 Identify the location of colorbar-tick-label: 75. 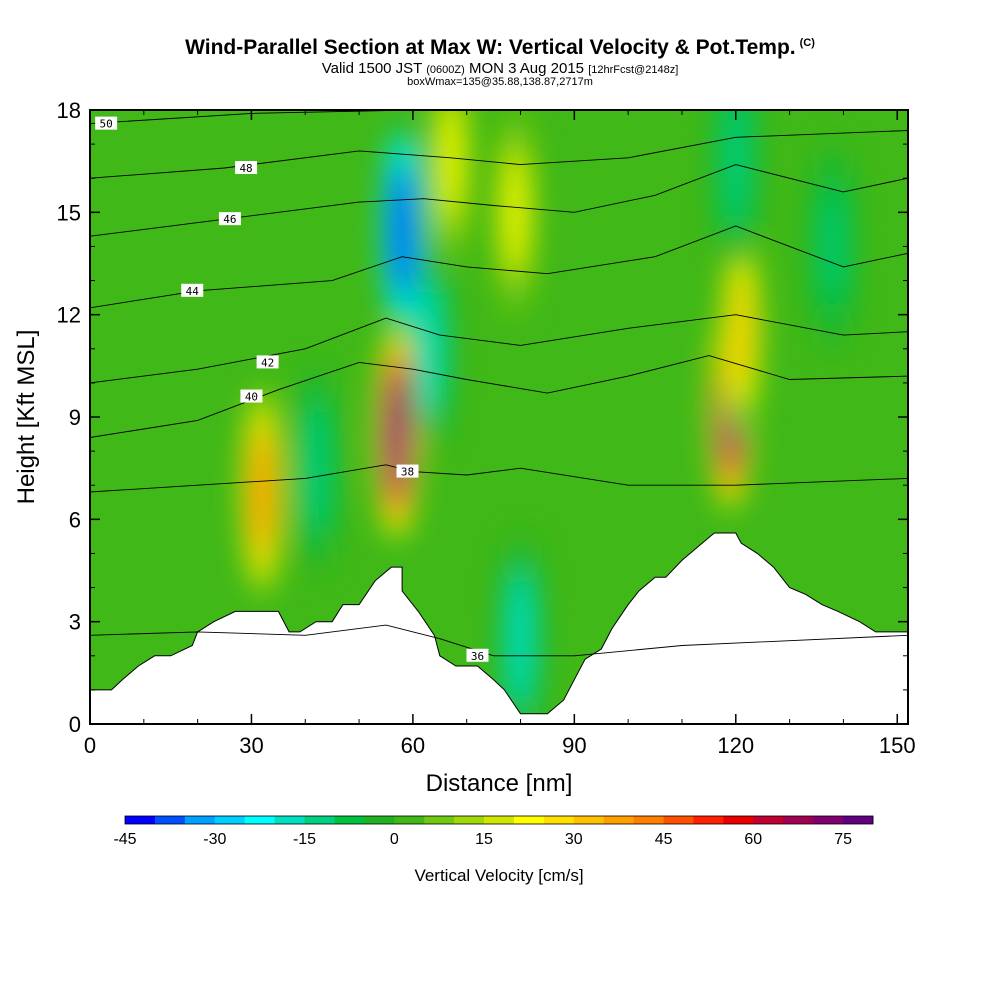
(843, 839).